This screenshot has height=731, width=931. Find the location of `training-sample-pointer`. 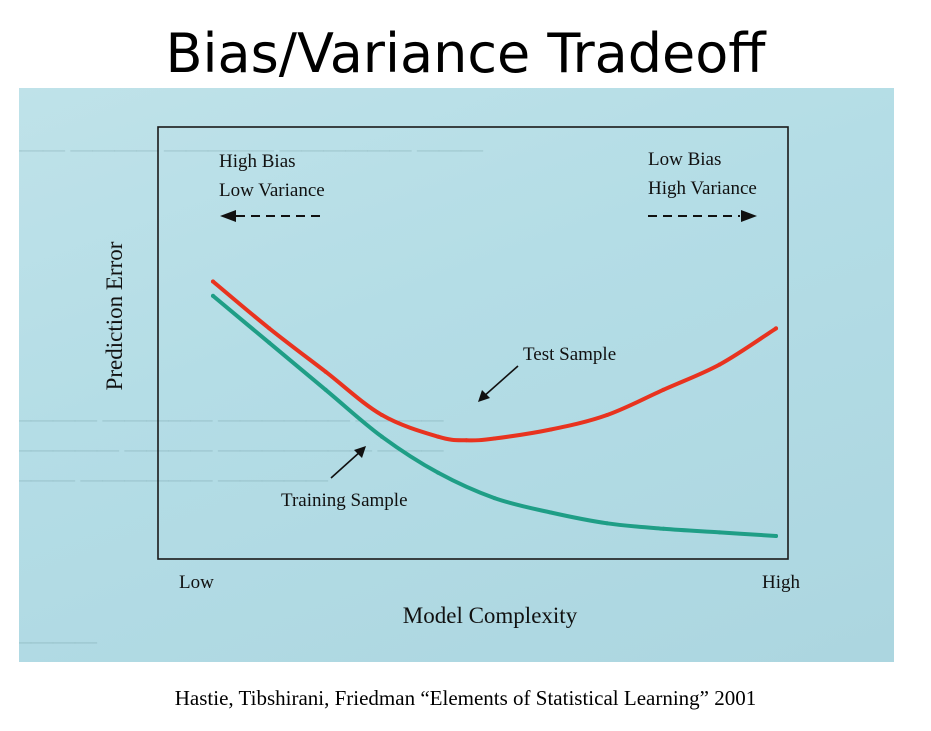

training-sample-pointer is located at coordinates (348, 462).